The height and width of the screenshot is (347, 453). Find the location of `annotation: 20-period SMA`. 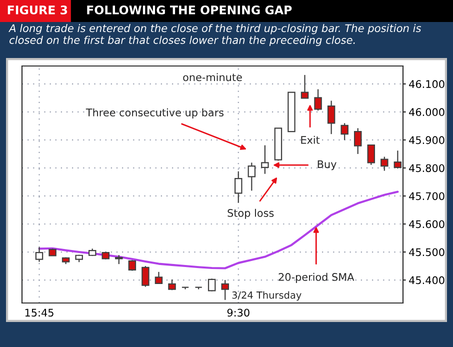

annotation: 20-period SMA is located at coordinates (316, 277).